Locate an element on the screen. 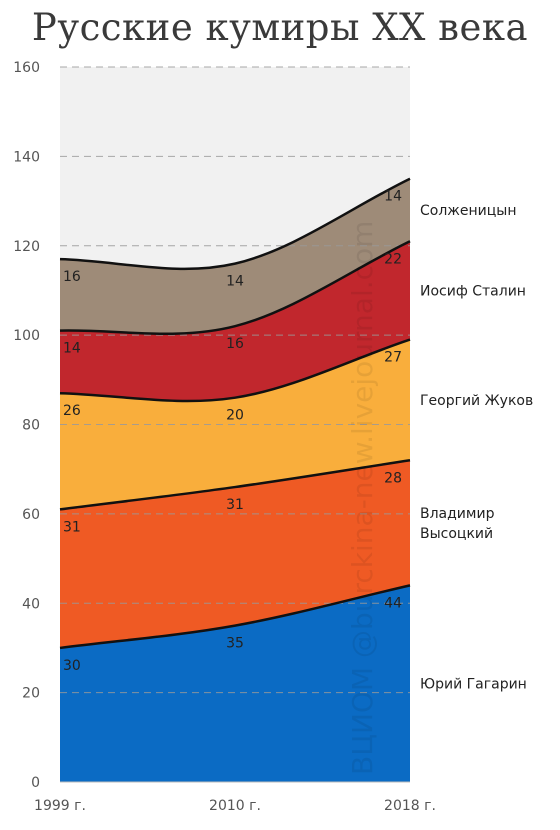  y-tick-label: 160 is located at coordinates (26, 68).